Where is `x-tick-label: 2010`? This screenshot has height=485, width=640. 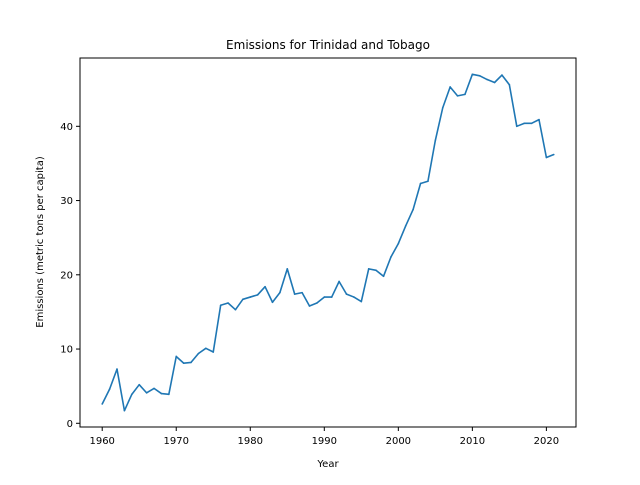 x-tick-label: 2010 is located at coordinates (472, 441).